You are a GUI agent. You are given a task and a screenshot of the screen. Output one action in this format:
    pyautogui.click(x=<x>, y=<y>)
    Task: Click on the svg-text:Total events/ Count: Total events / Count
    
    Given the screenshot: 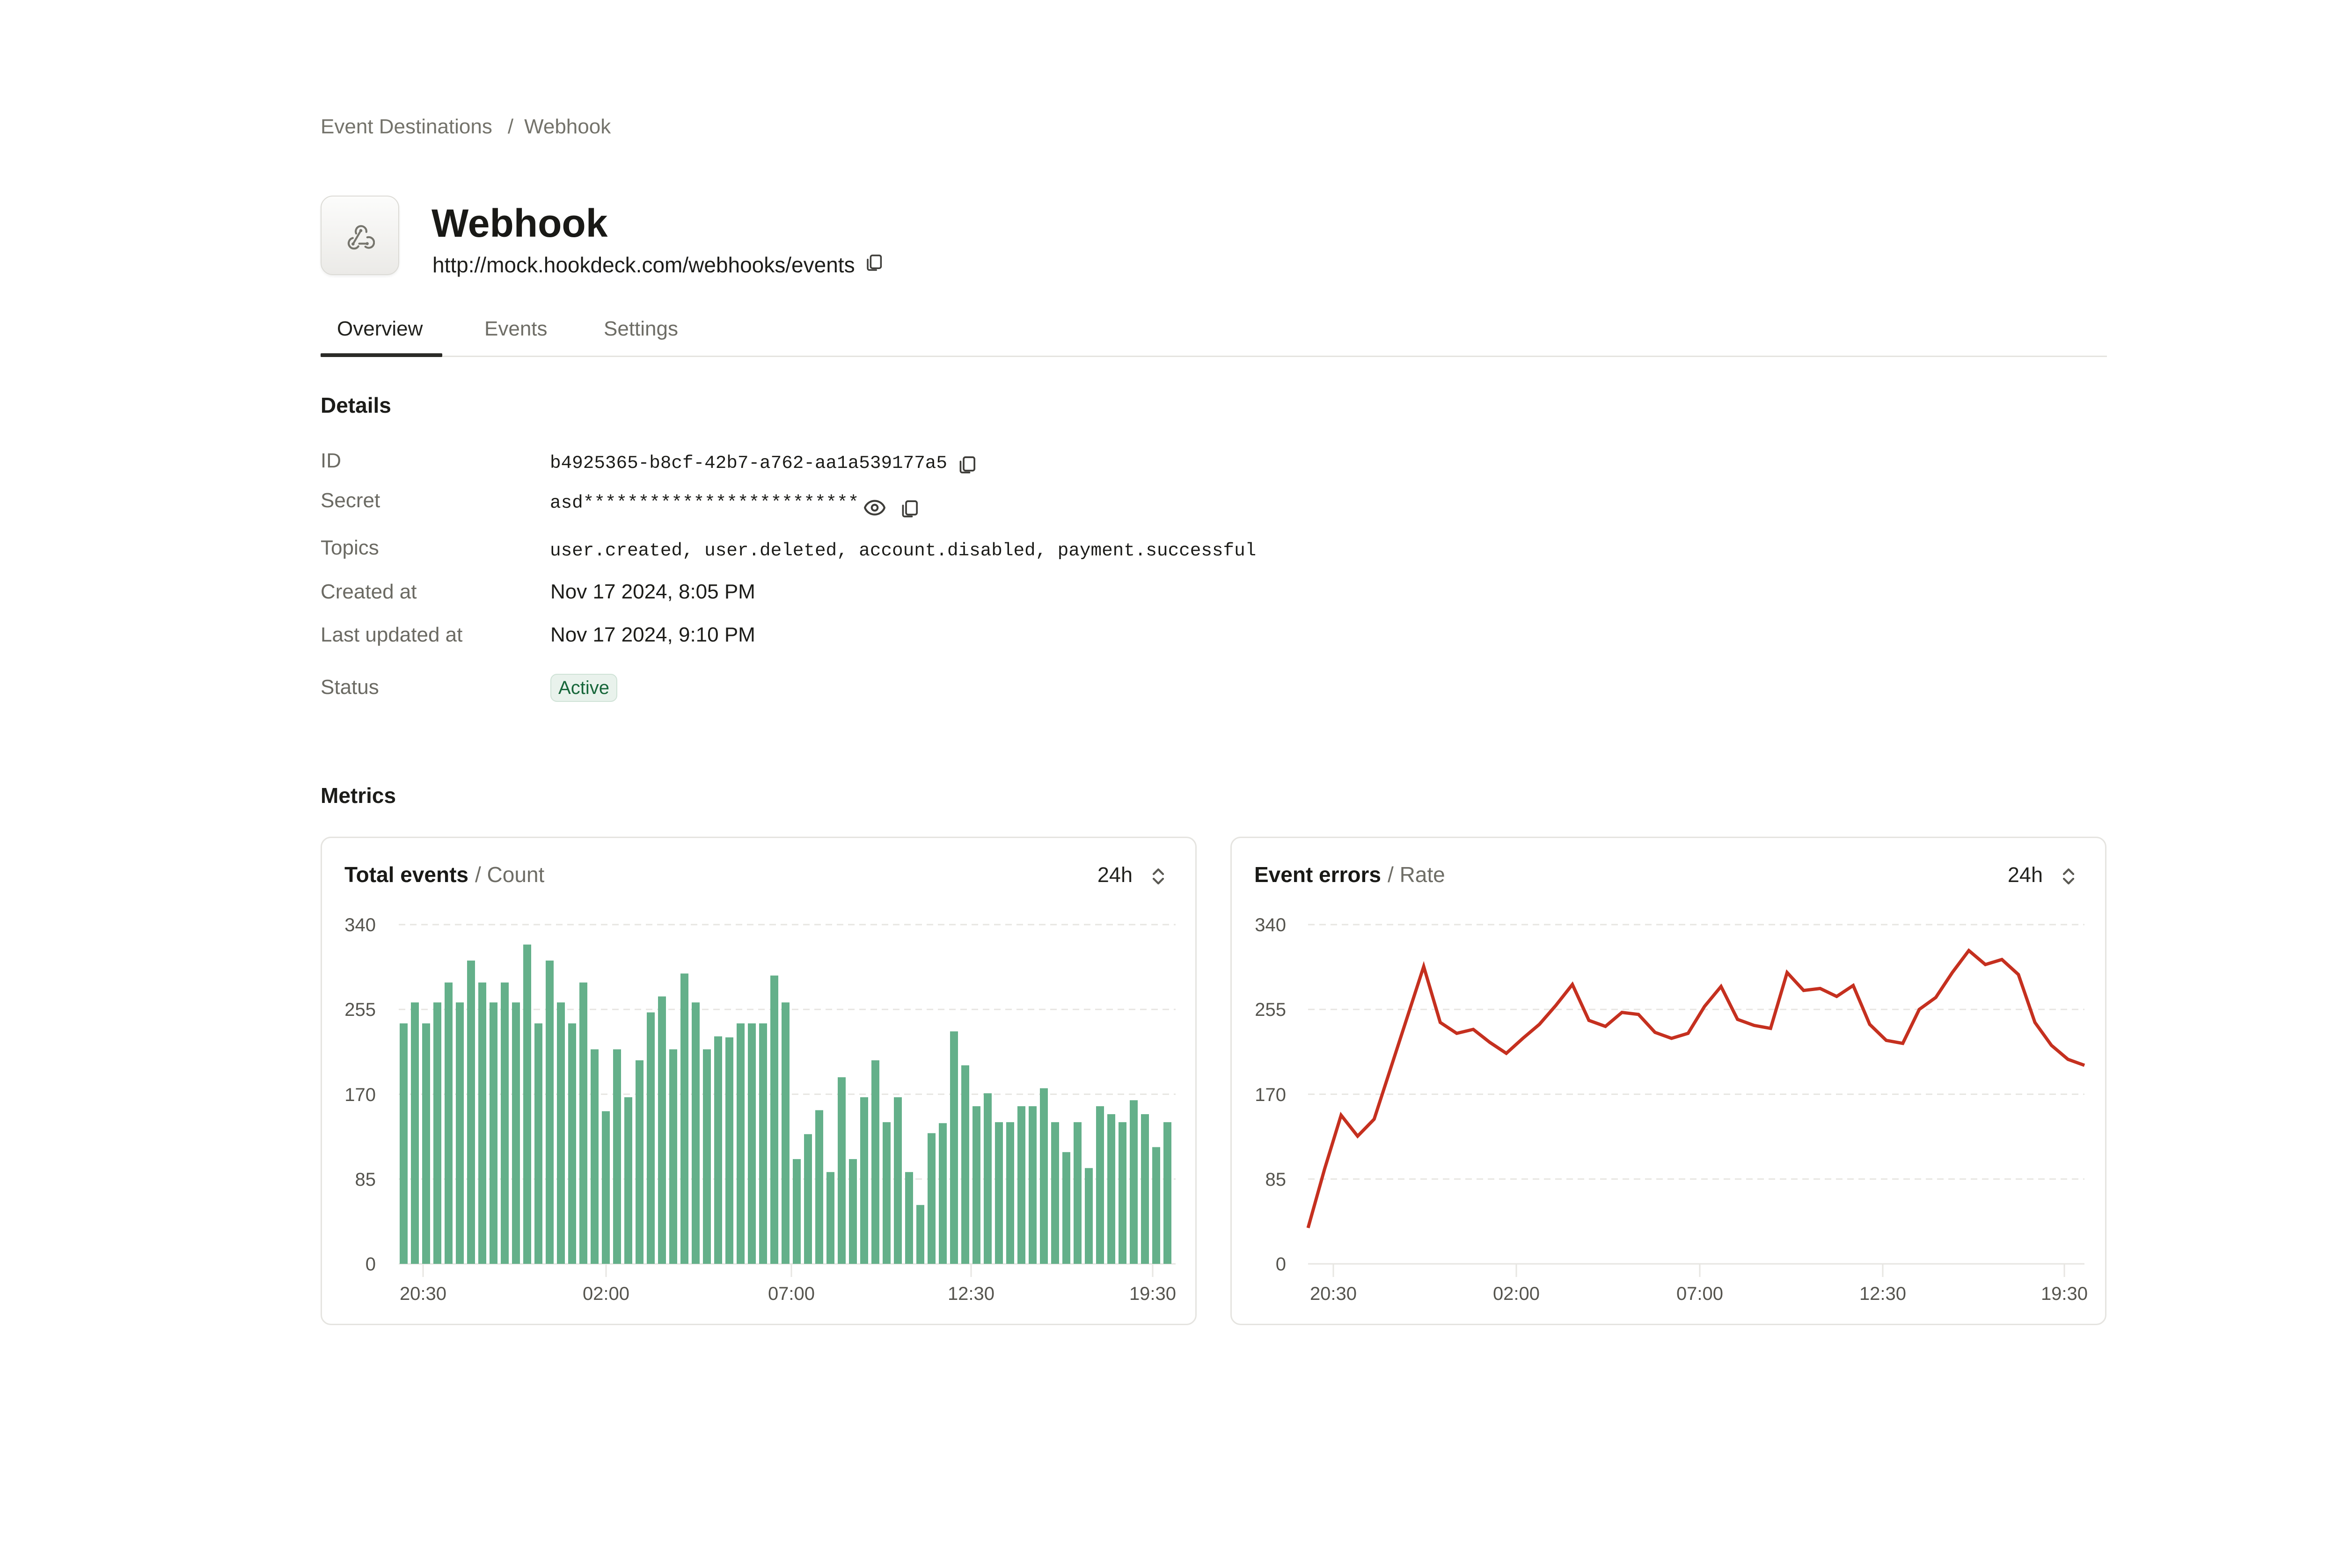 What is the action you would take?
    pyautogui.click(x=444, y=874)
    